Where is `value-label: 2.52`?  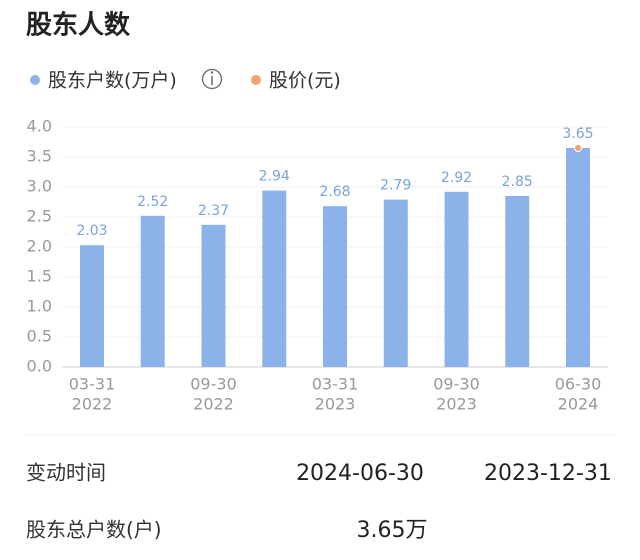
value-label: 2.52 is located at coordinates (152, 202).